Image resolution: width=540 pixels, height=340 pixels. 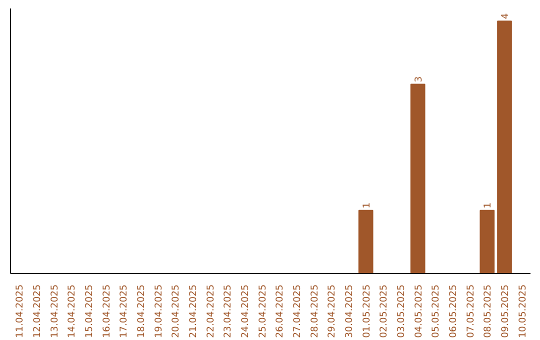 What do you see at coordinates (37, 311) in the screenshot?
I see `x-tick-label: 12.04.2025` at bounding box center [37, 311].